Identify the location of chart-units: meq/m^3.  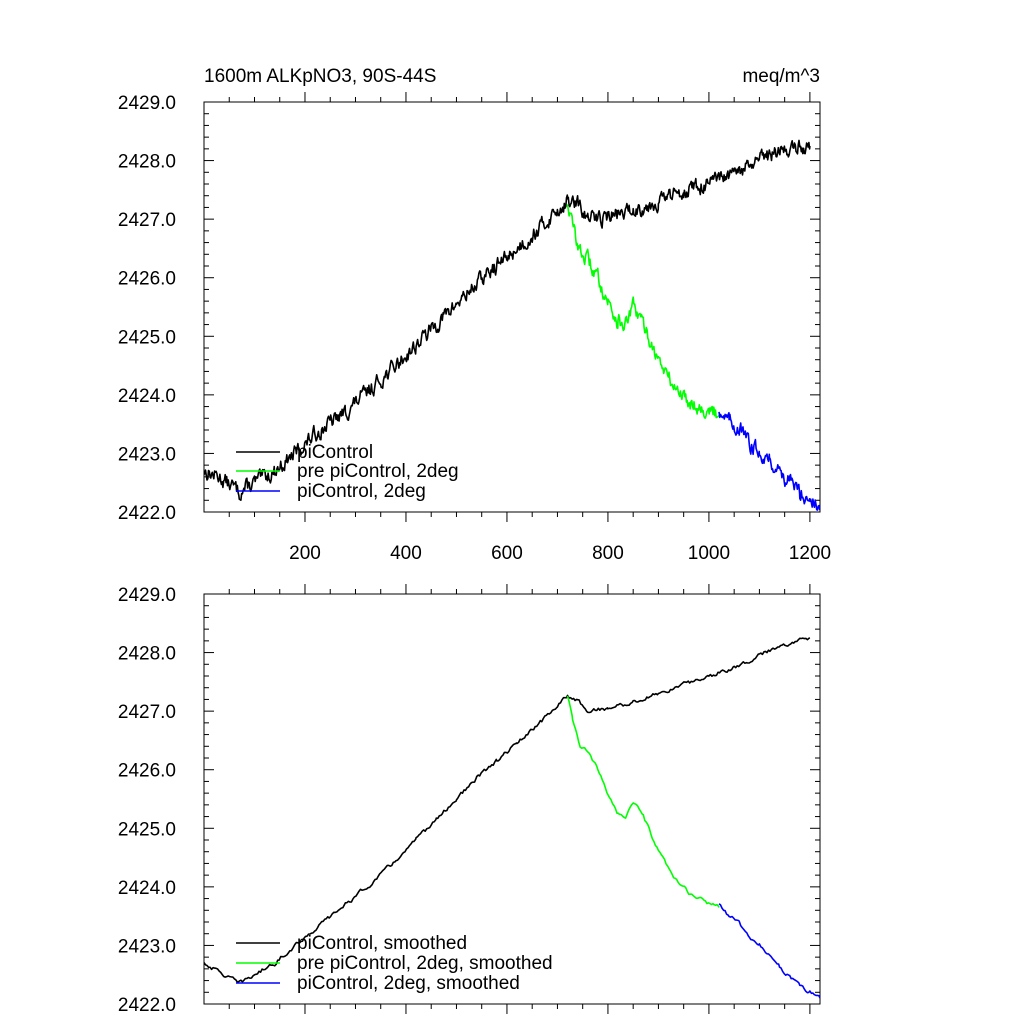
(781, 76).